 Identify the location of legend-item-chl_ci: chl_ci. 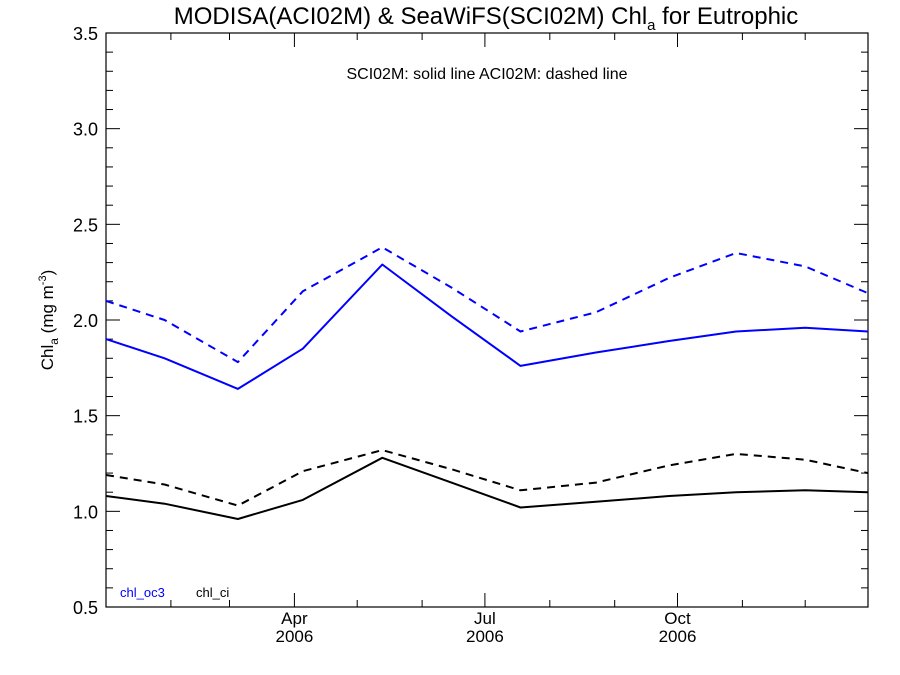
(212, 592).